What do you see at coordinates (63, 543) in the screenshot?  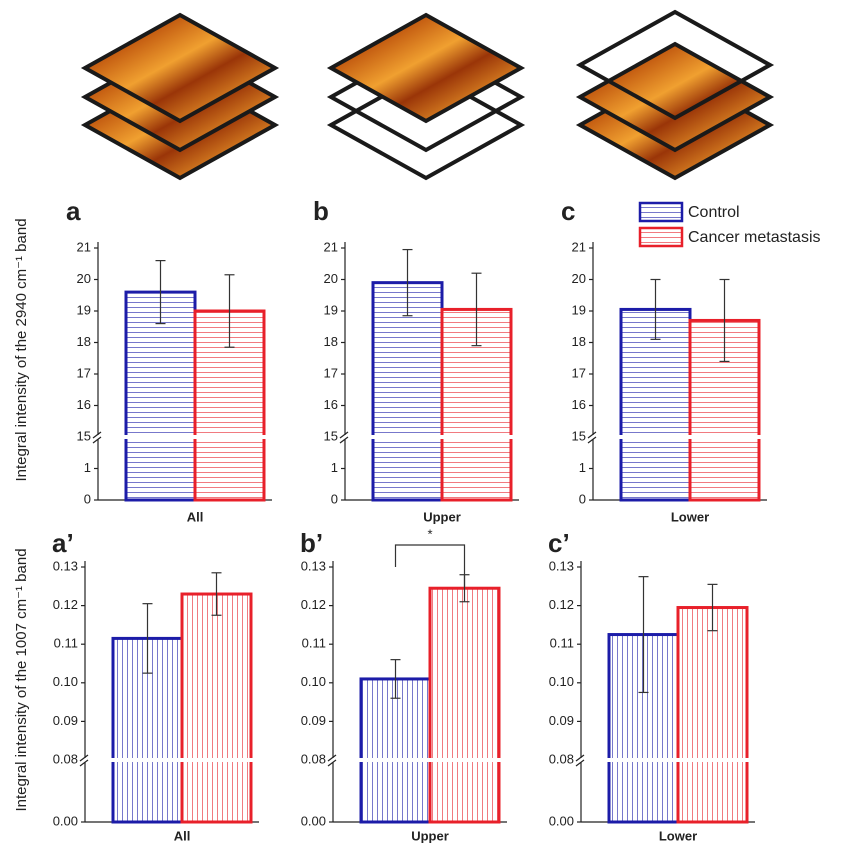 I see `panel-label: a’` at bounding box center [63, 543].